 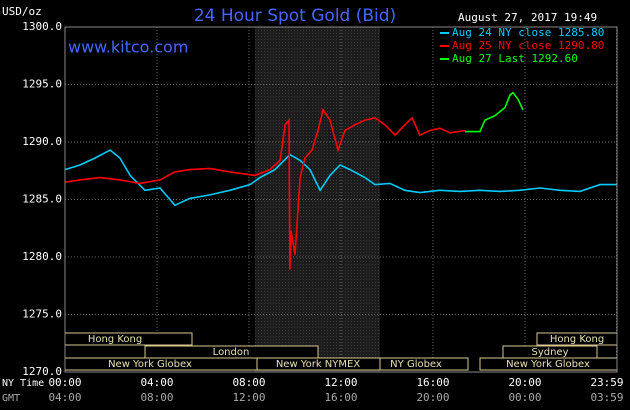 I want to click on y-tick-label: 1285.0, so click(x=42, y=199).